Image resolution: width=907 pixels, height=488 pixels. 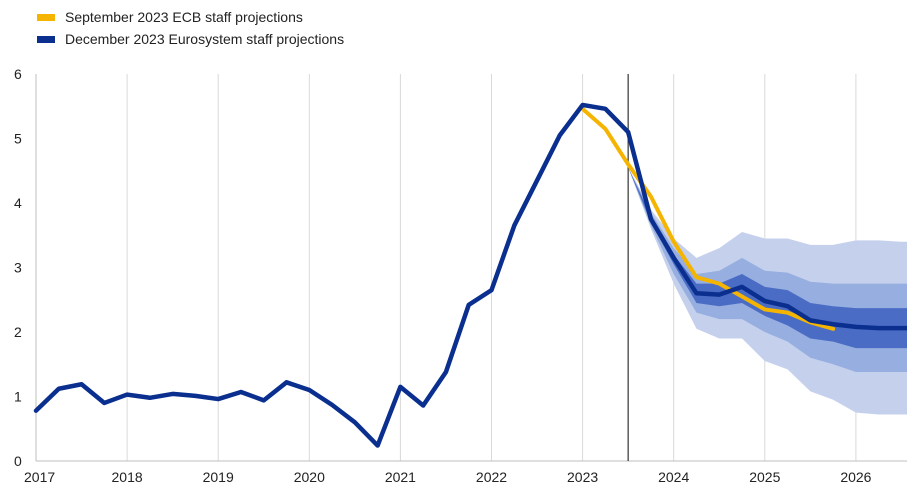 I want to click on x-tick-label-2019: 2019, so click(x=218, y=477).